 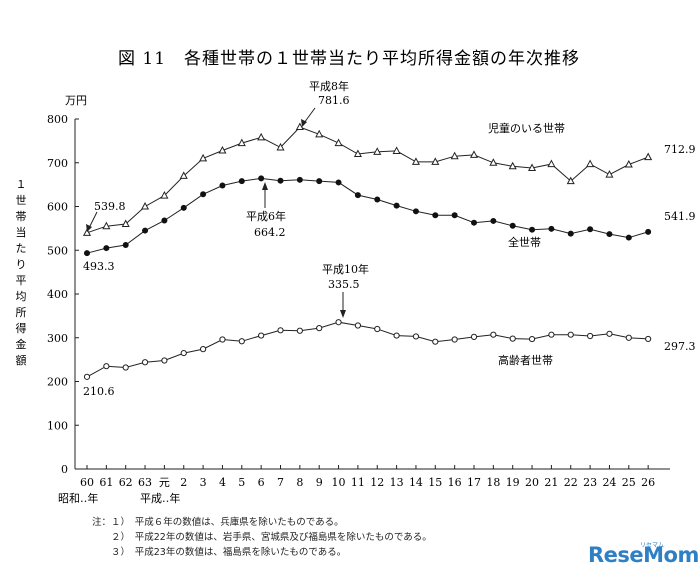 What do you see at coordinates (680, 216) in the screenshot?
I see `all-end-label: 541.9` at bounding box center [680, 216].